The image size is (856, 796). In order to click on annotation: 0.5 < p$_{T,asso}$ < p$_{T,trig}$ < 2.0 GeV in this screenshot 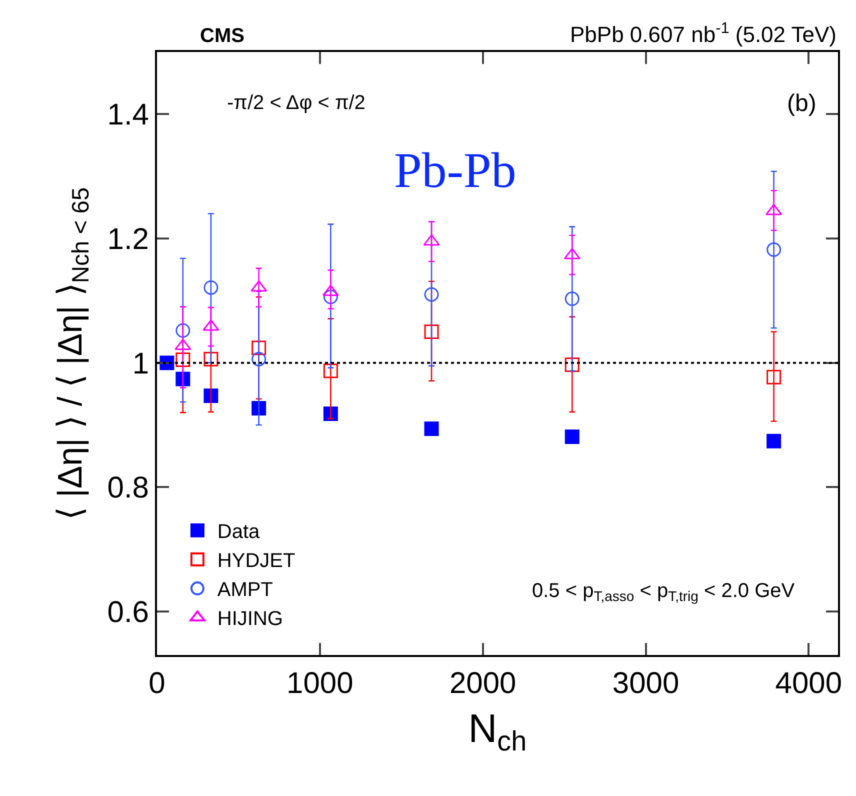, I will do `click(664, 592)`.